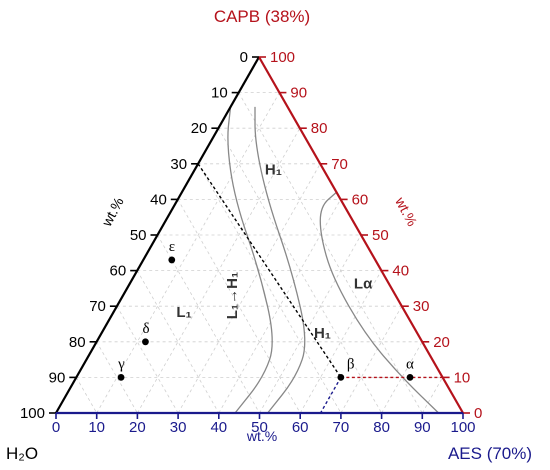  Describe the element at coordinates (379, 302) in the screenshot. I see `H1-La-boundary` at that location.